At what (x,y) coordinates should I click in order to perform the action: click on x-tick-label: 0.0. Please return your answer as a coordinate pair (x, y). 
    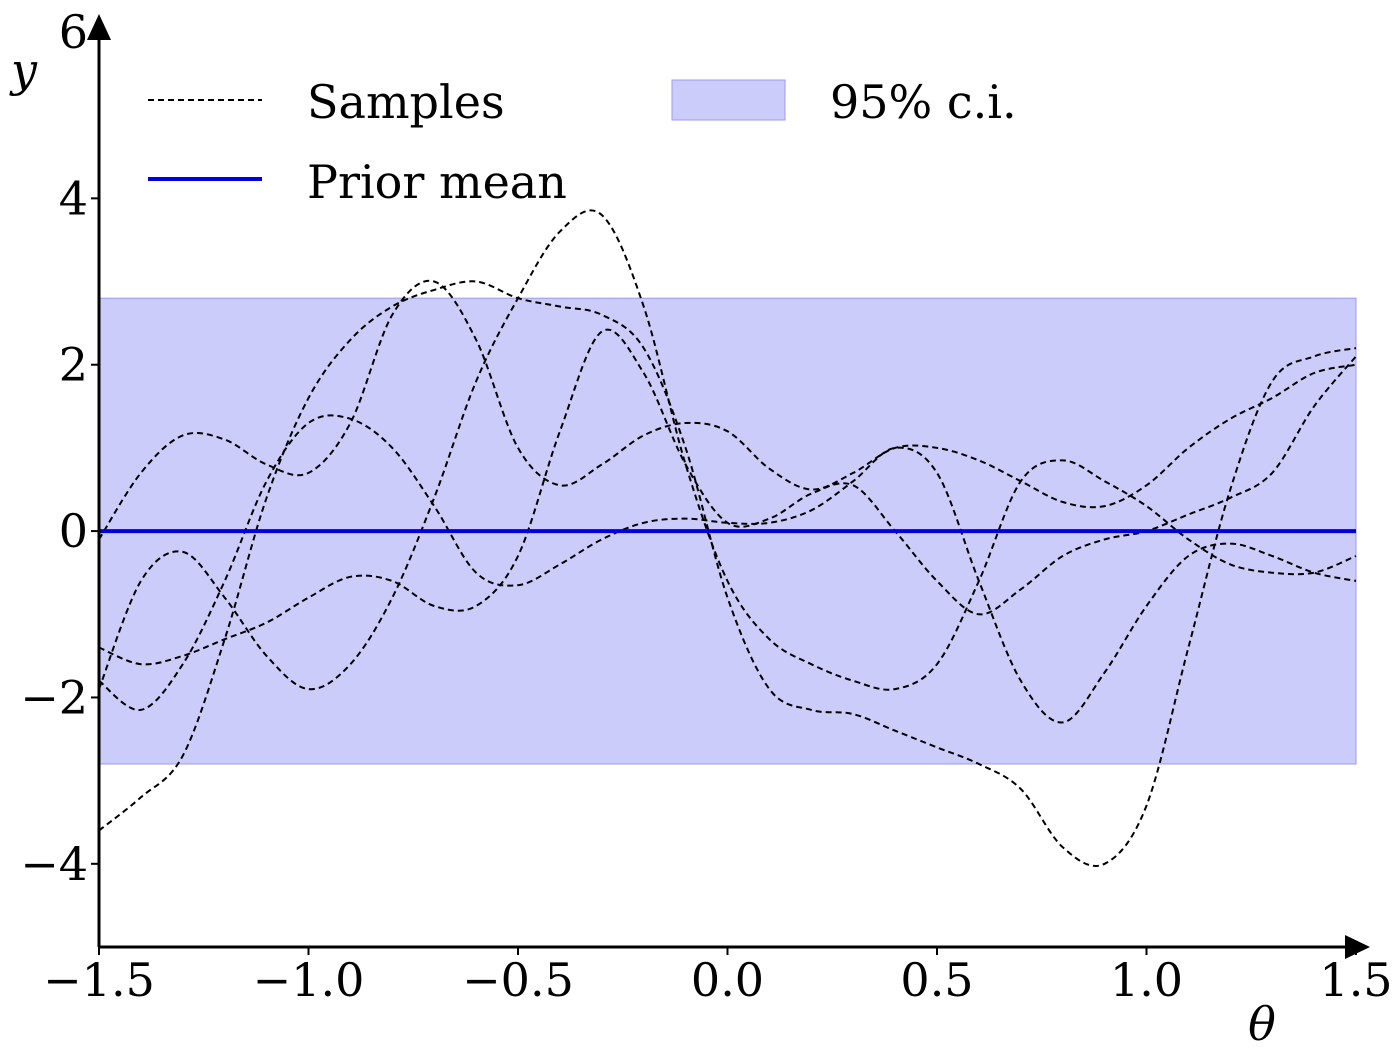
    Looking at the image, I should click on (727, 980).